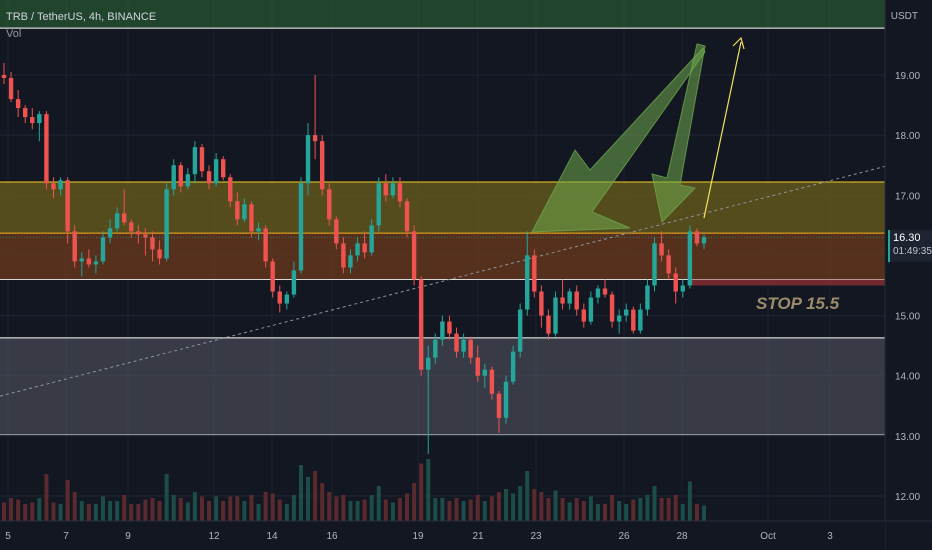  Describe the element at coordinates (442, 14) in the screenshot. I see `zone-top` at that location.